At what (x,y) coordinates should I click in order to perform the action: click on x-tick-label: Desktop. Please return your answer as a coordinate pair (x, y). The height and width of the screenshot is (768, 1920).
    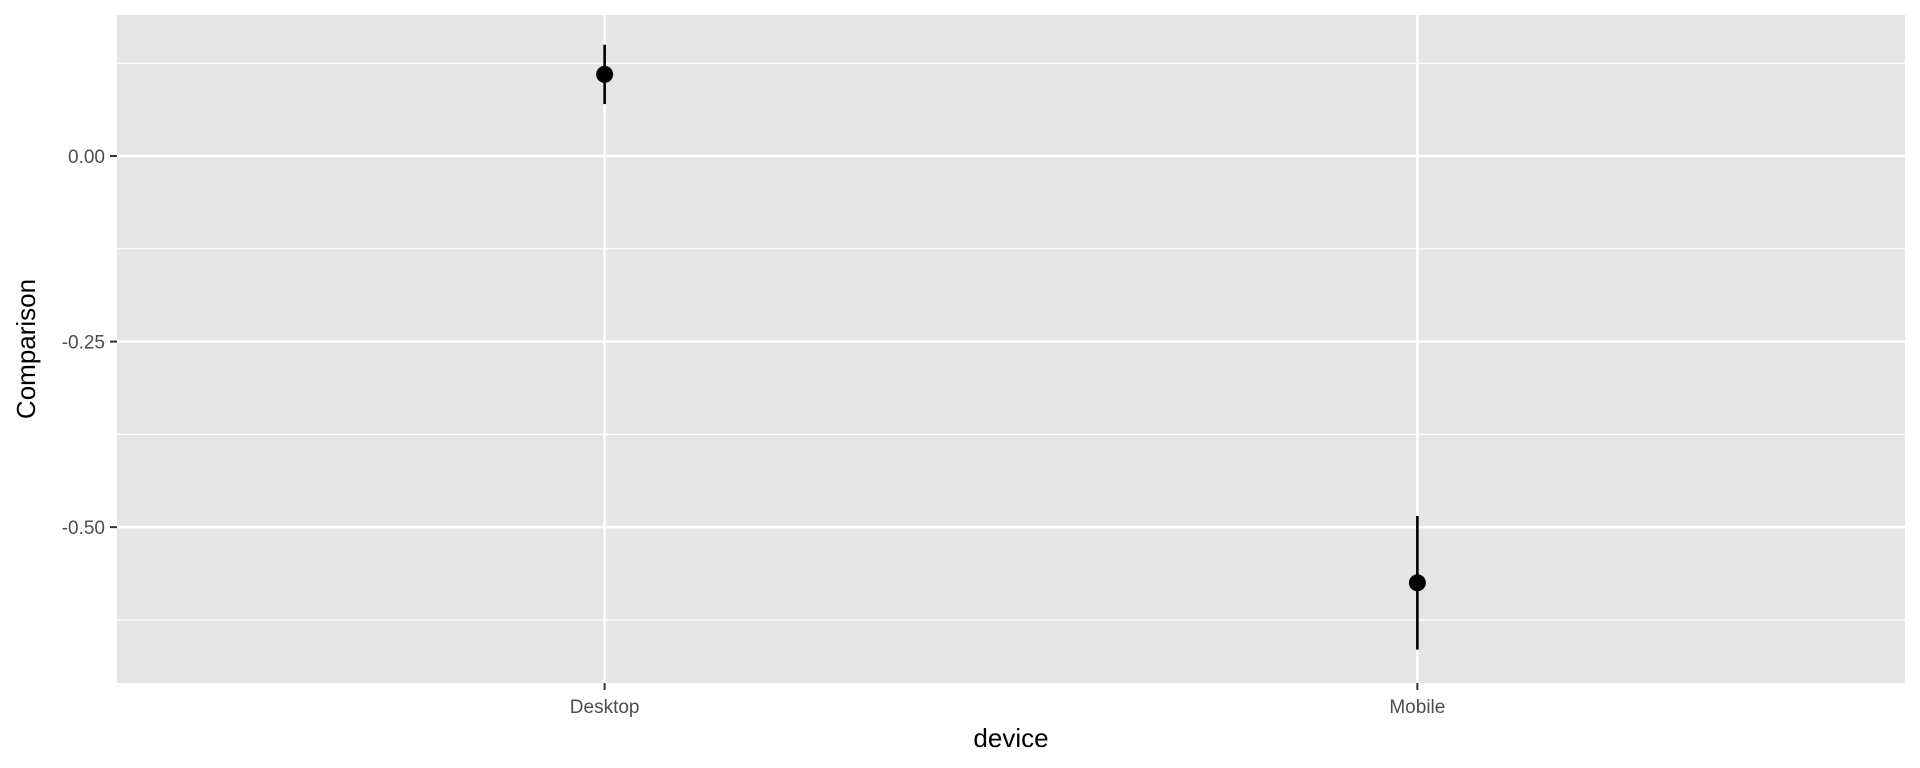
    Looking at the image, I should click on (605, 707).